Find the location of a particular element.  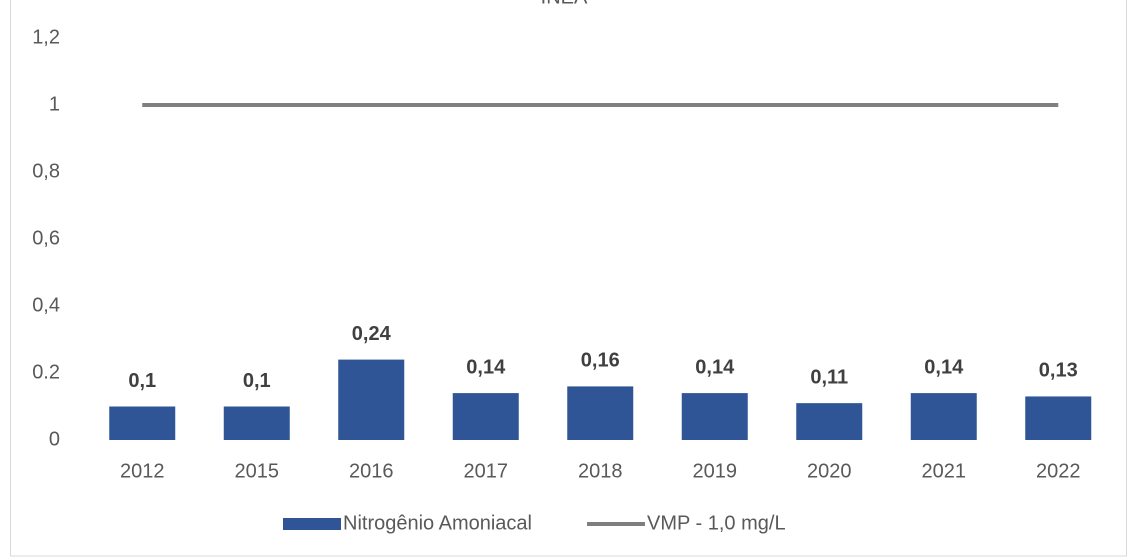

y-tick-label: 0,6 is located at coordinates (46, 238).